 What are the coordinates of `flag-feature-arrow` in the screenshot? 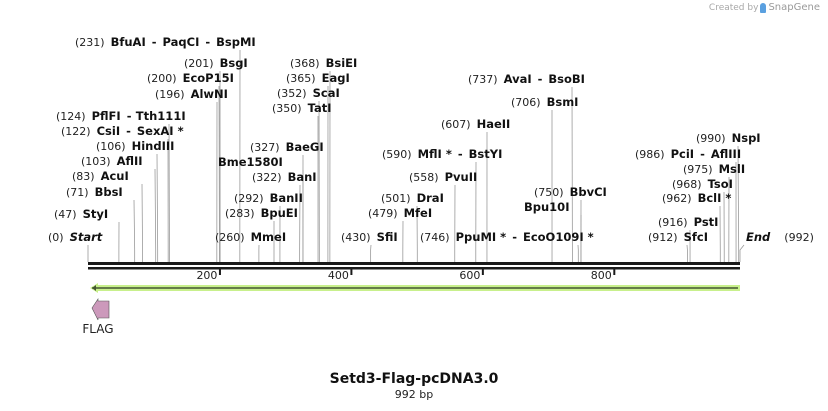 It's located at (100, 309).